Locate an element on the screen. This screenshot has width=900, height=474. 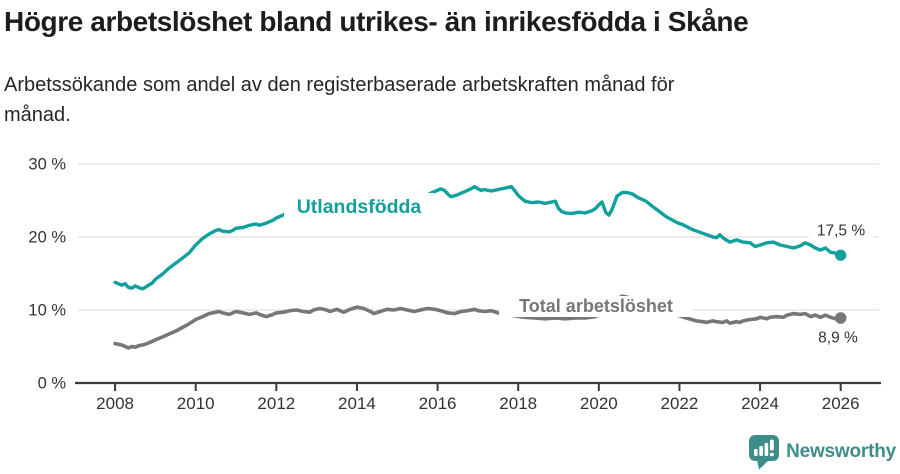
series-end-dot-total is located at coordinates (840, 318).